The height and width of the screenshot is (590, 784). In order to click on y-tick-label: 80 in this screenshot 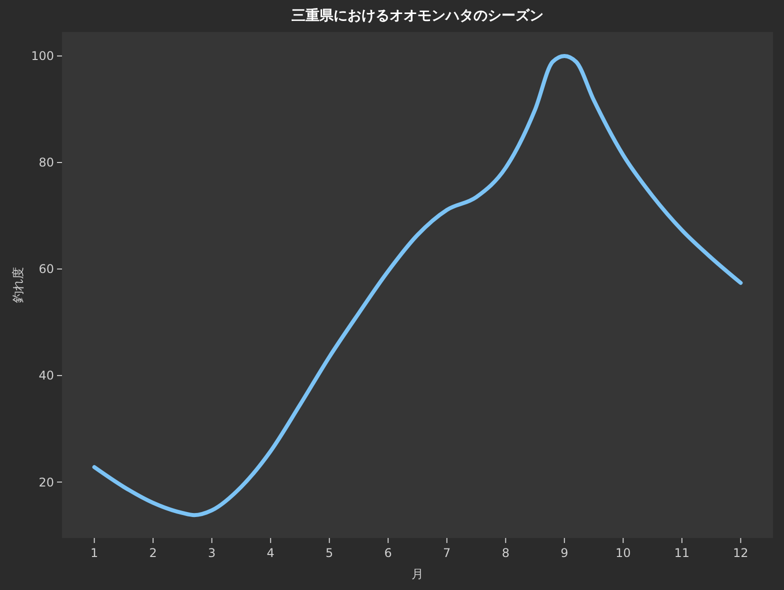, I will do `click(46, 163)`.